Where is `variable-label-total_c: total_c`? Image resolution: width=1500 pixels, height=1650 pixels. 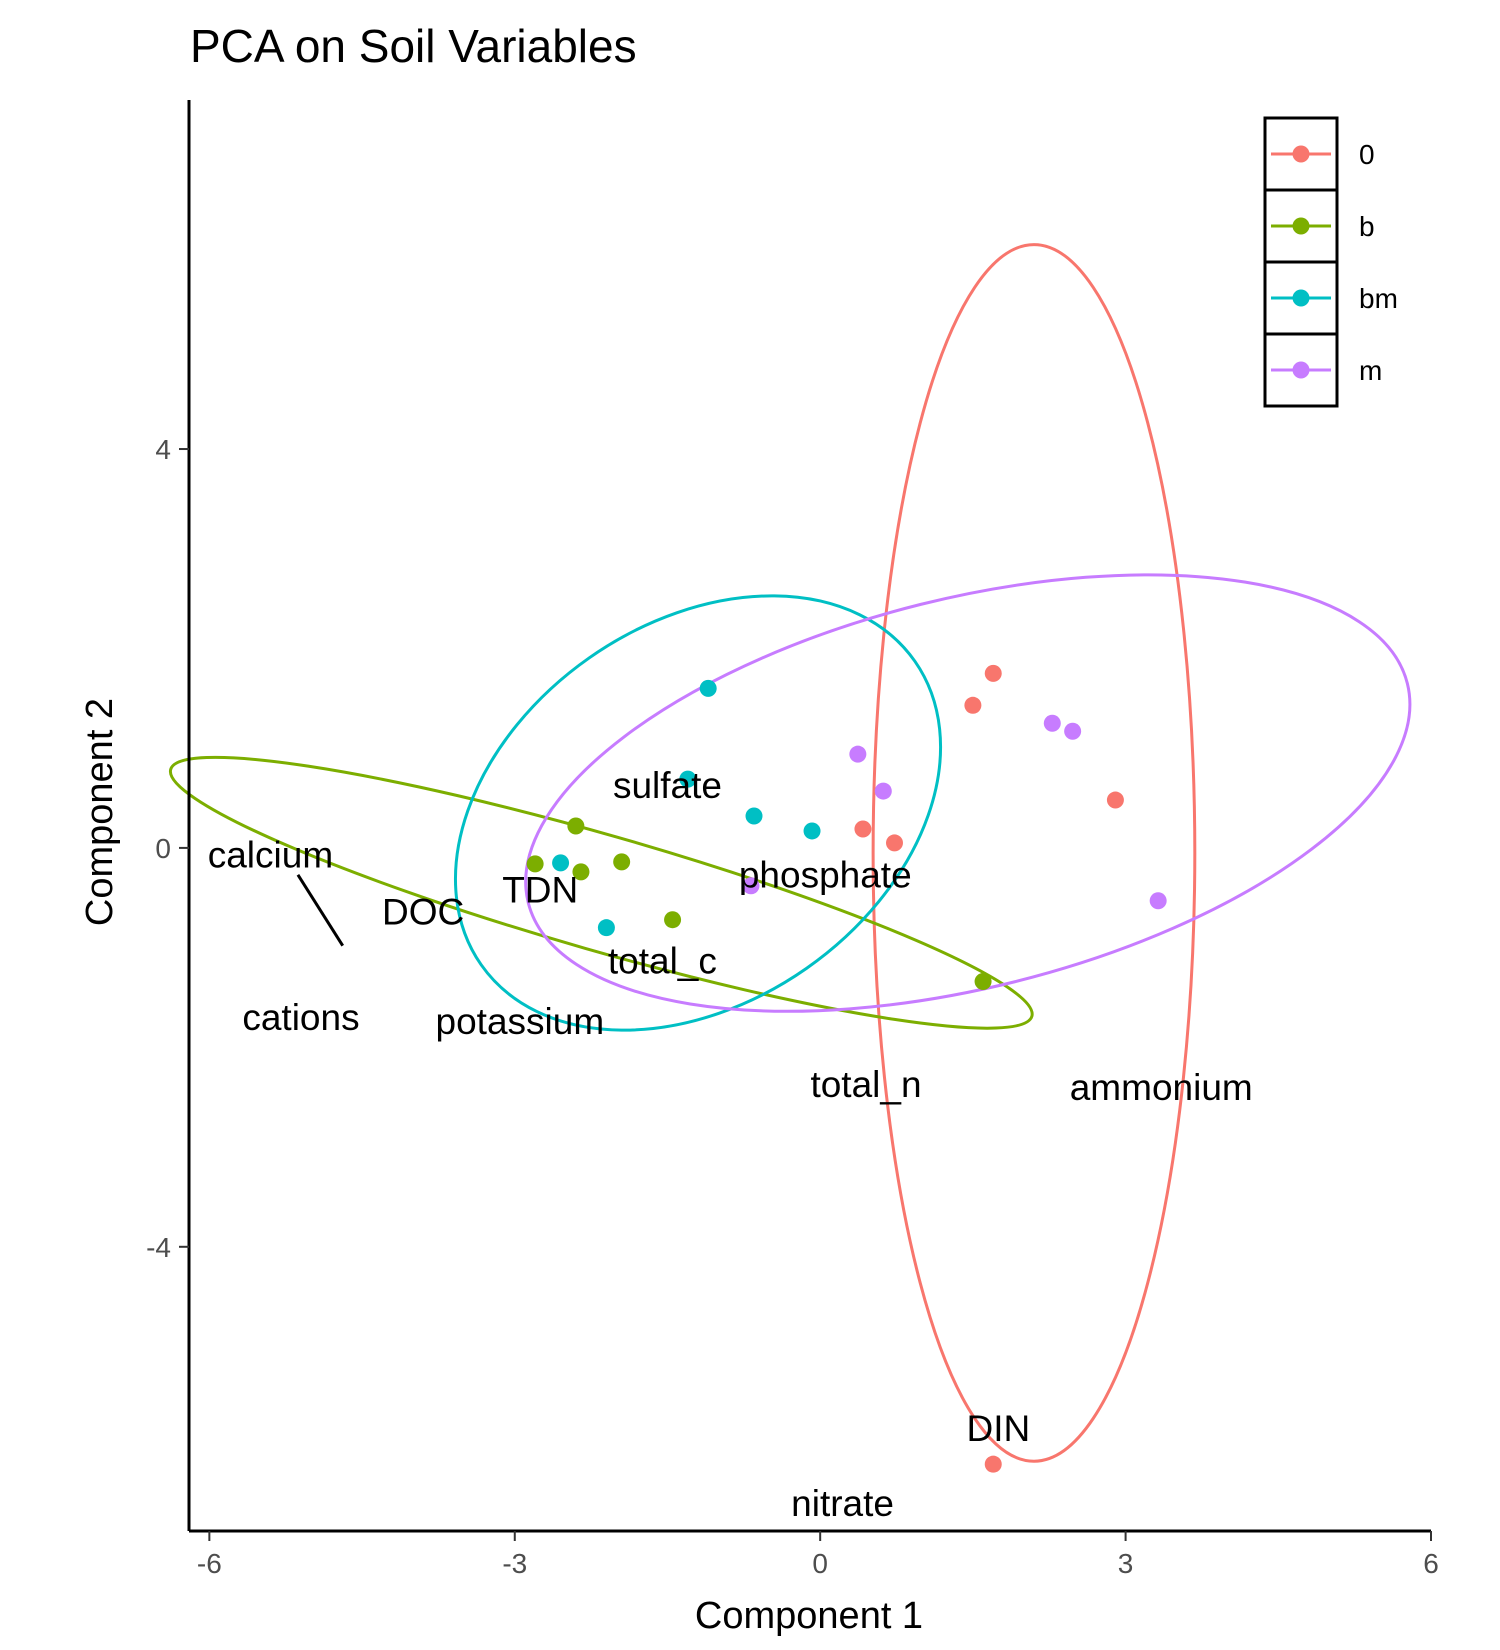 variable-label-total_c: total_c is located at coordinates (662, 960).